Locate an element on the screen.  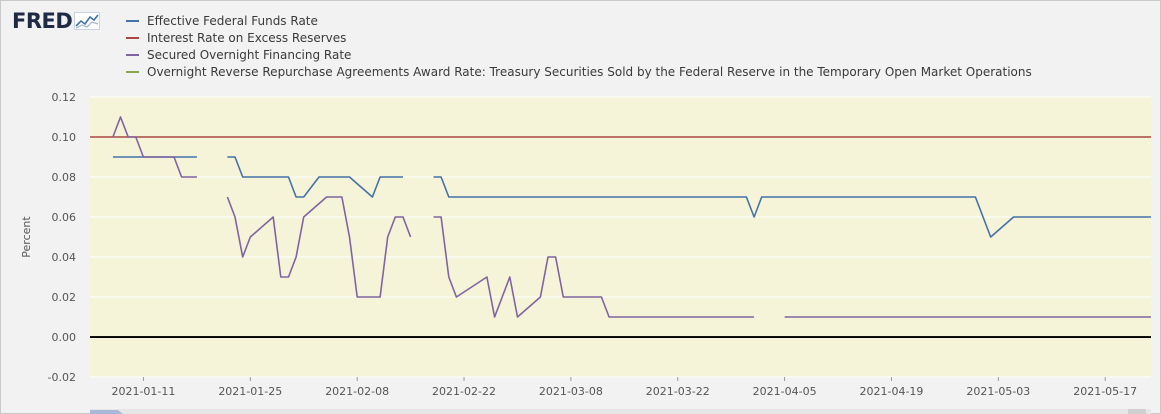
x-tick-label: 2021-02-22 is located at coordinates (464, 391).